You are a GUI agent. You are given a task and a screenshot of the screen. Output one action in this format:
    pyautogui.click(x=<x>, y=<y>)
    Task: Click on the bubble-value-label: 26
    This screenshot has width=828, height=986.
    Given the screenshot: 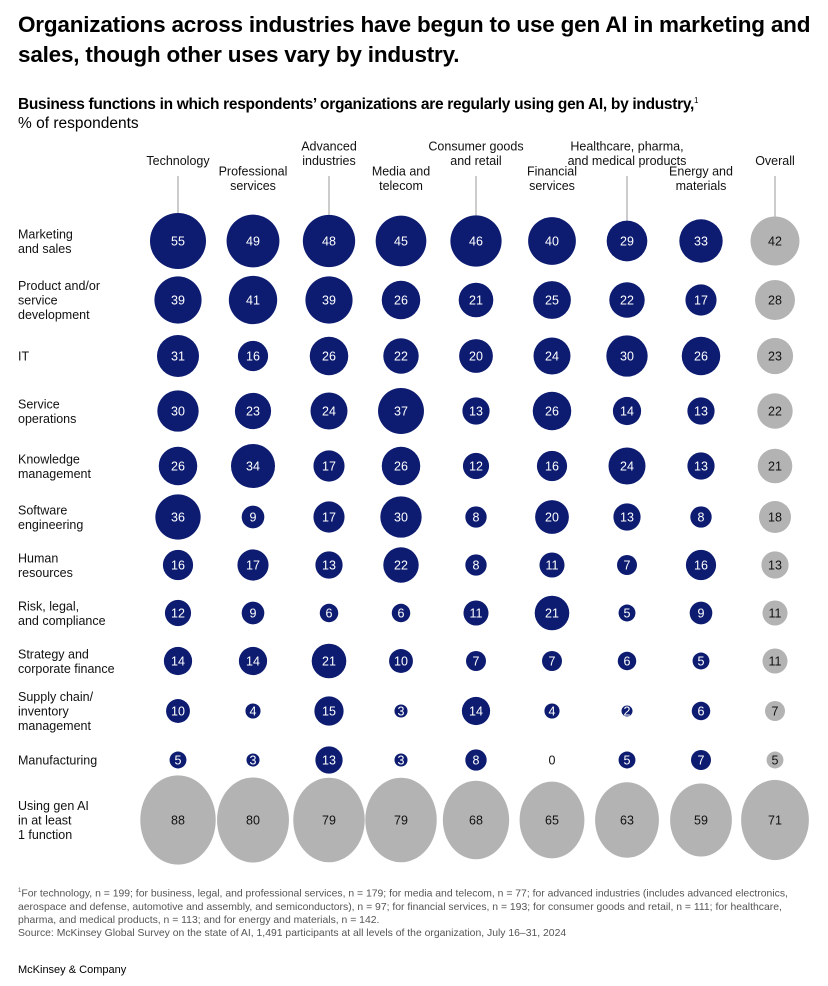 What is the action you would take?
    pyautogui.click(x=401, y=467)
    